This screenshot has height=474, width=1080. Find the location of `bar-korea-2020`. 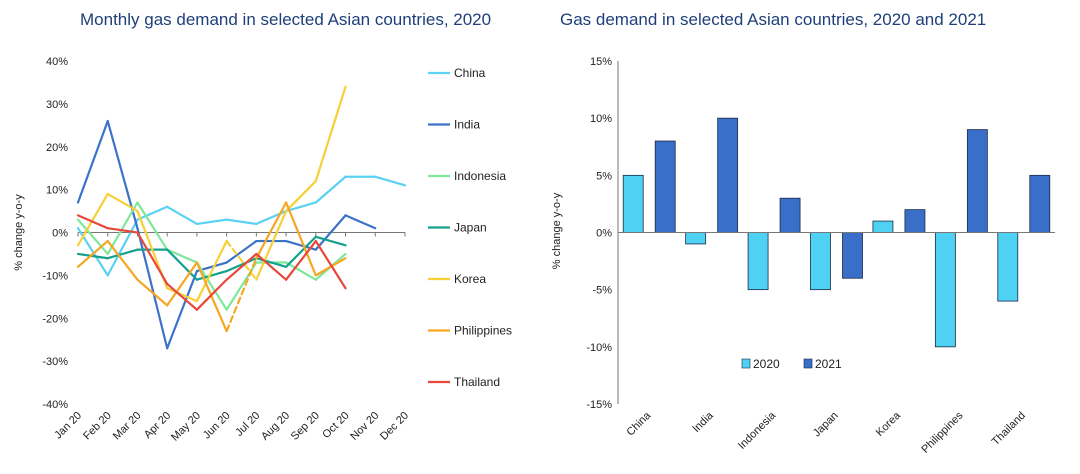

bar-korea-2020 is located at coordinates (883, 226).